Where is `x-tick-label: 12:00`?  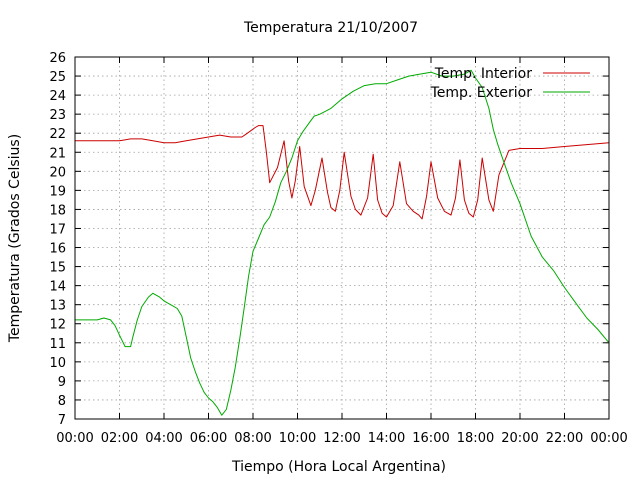 x-tick-label: 12:00 is located at coordinates (341, 438).